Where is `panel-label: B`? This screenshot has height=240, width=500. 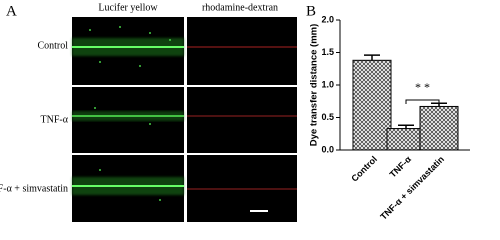
panel-label: B is located at coordinates (311, 11).